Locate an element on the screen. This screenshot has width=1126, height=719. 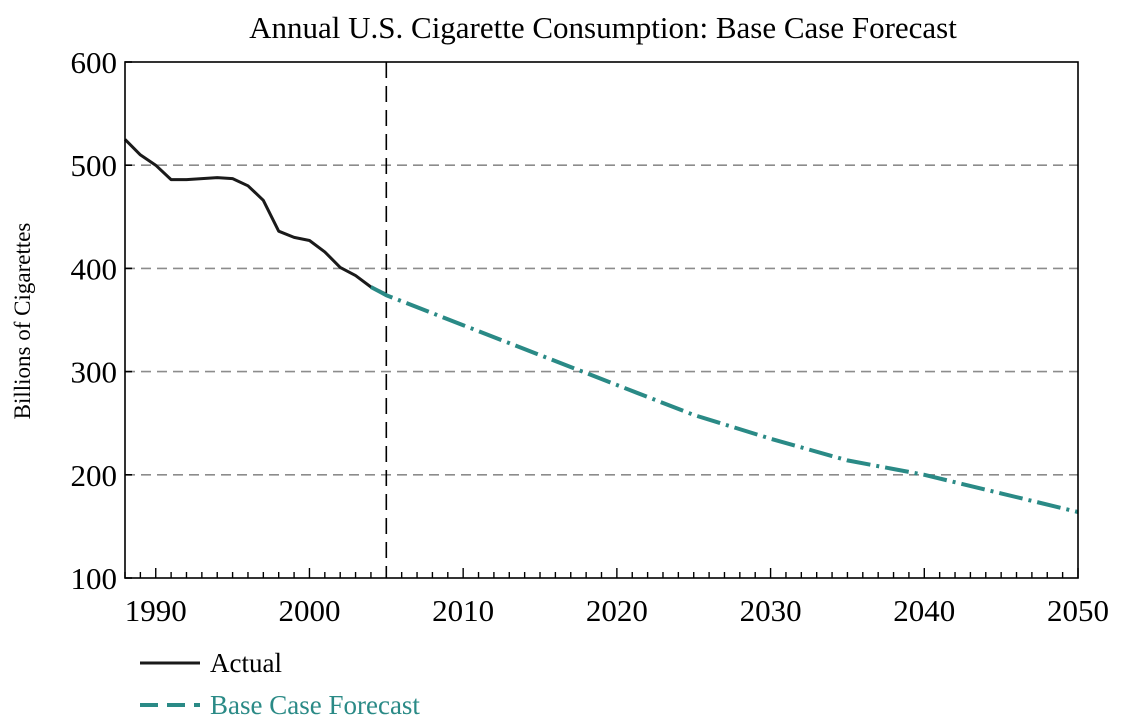
series-line-actual is located at coordinates (255, 217).